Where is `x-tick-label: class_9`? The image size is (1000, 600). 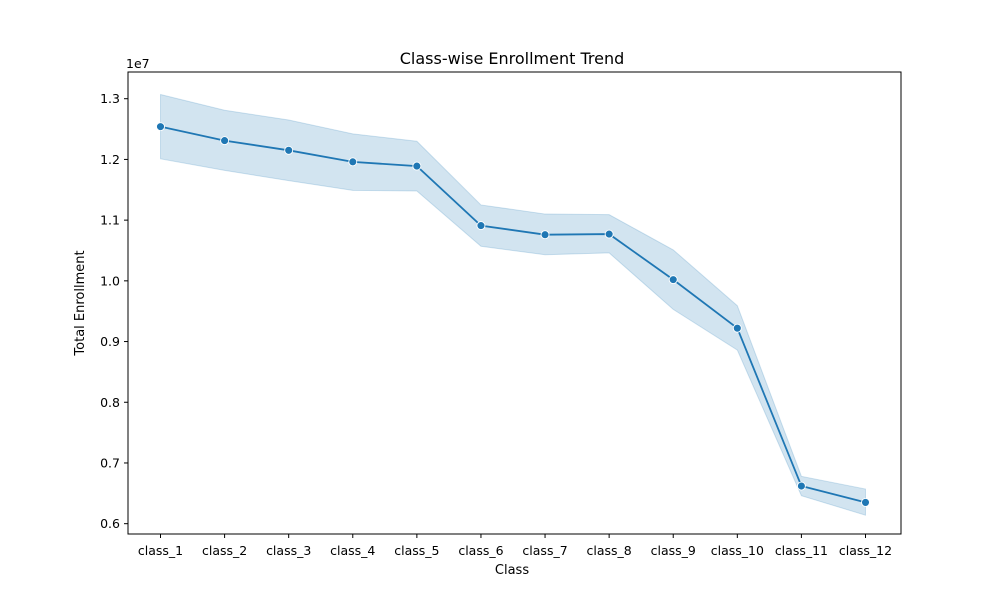
x-tick-label: class_9 is located at coordinates (673, 550).